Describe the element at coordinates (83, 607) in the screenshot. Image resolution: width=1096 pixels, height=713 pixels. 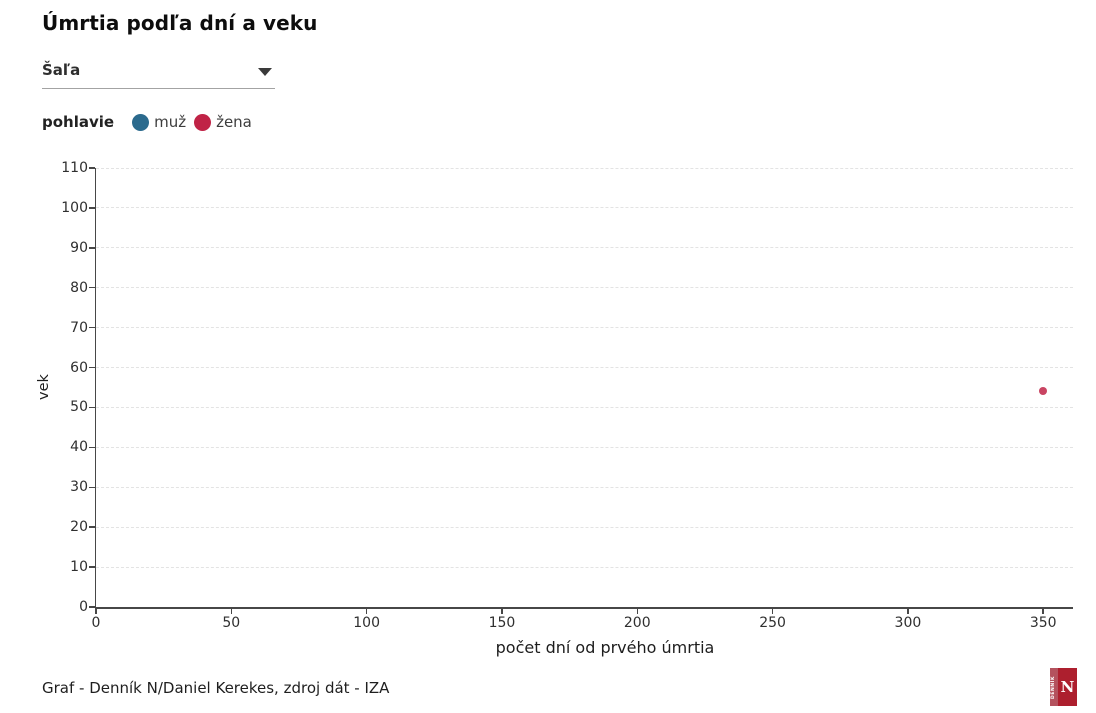
I see `y-tick-label-0: 0` at that location.